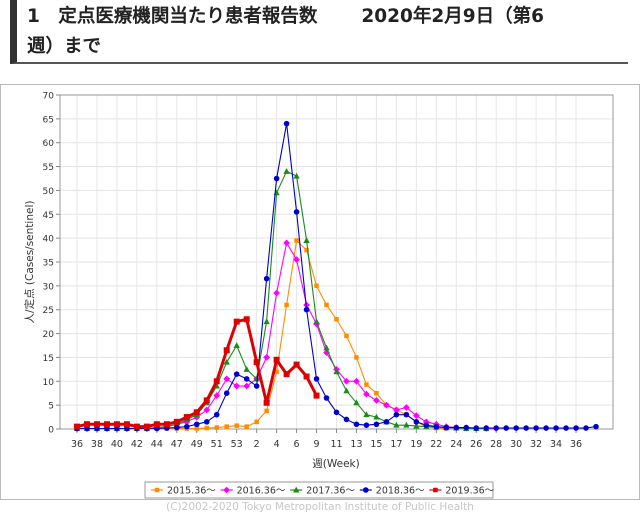 This screenshot has height=514, width=640. Describe the element at coordinates (416, 444) in the screenshot. I see `x-tick-label: 19` at that location.